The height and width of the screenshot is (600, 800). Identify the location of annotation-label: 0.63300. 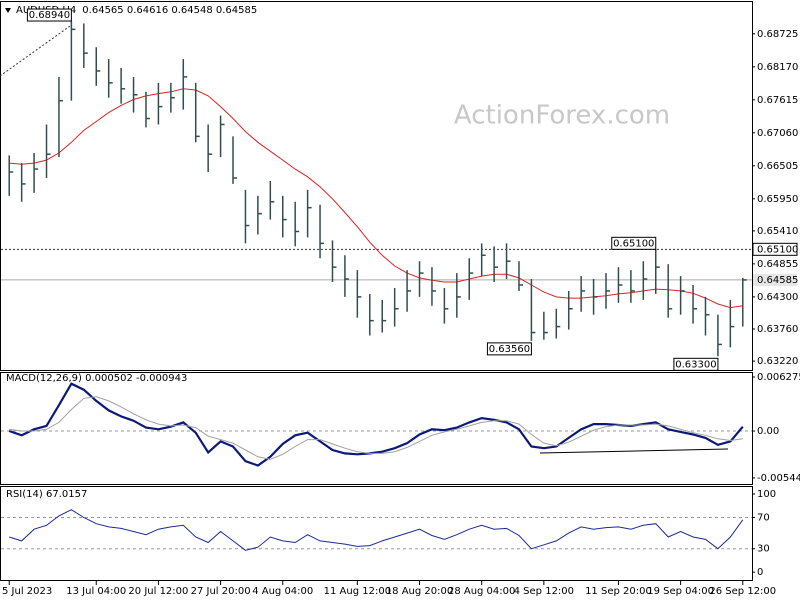
(695, 364).